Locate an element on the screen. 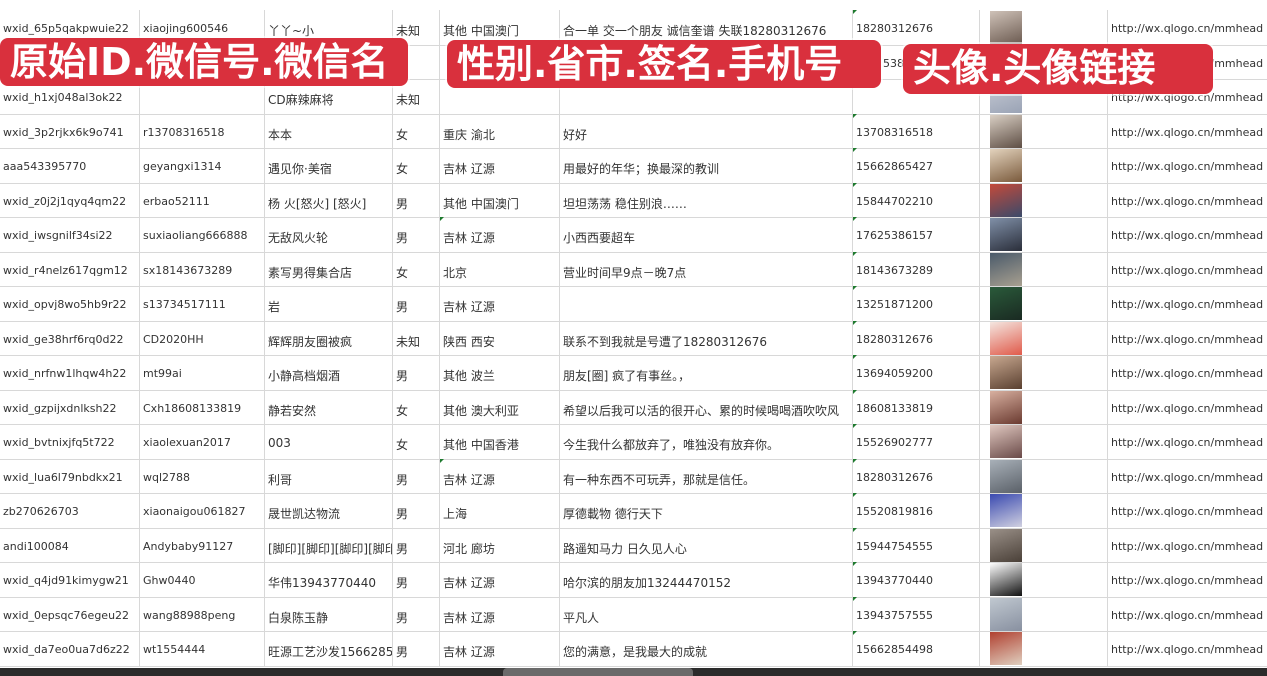  cell-signature: 联系不到我就是号遭了18280312676 is located at coordinates (706, 337).